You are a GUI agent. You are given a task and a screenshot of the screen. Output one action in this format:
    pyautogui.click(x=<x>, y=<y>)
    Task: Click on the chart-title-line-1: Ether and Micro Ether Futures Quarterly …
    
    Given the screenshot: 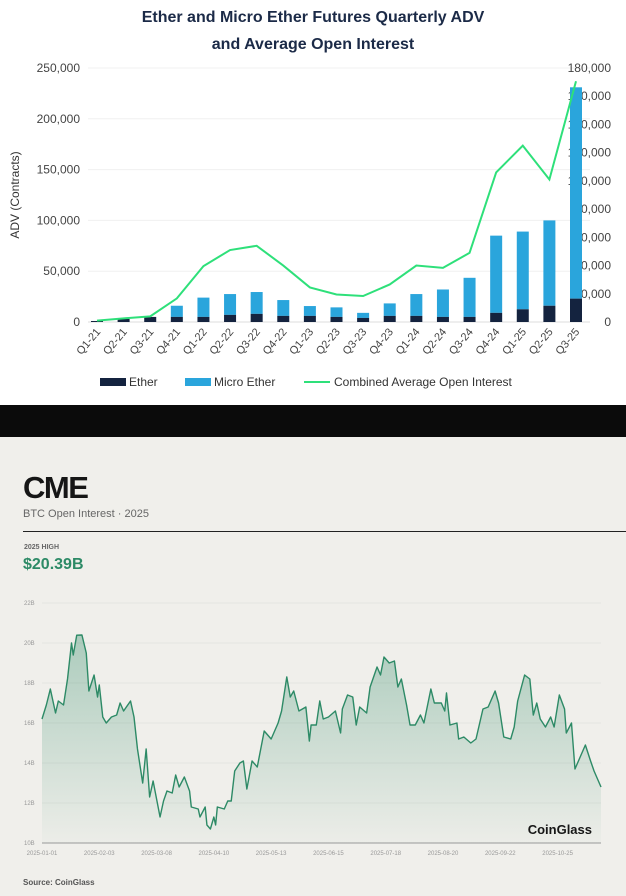 What is the action you would take?
    pyautogui.click(x=313, y=17)
    